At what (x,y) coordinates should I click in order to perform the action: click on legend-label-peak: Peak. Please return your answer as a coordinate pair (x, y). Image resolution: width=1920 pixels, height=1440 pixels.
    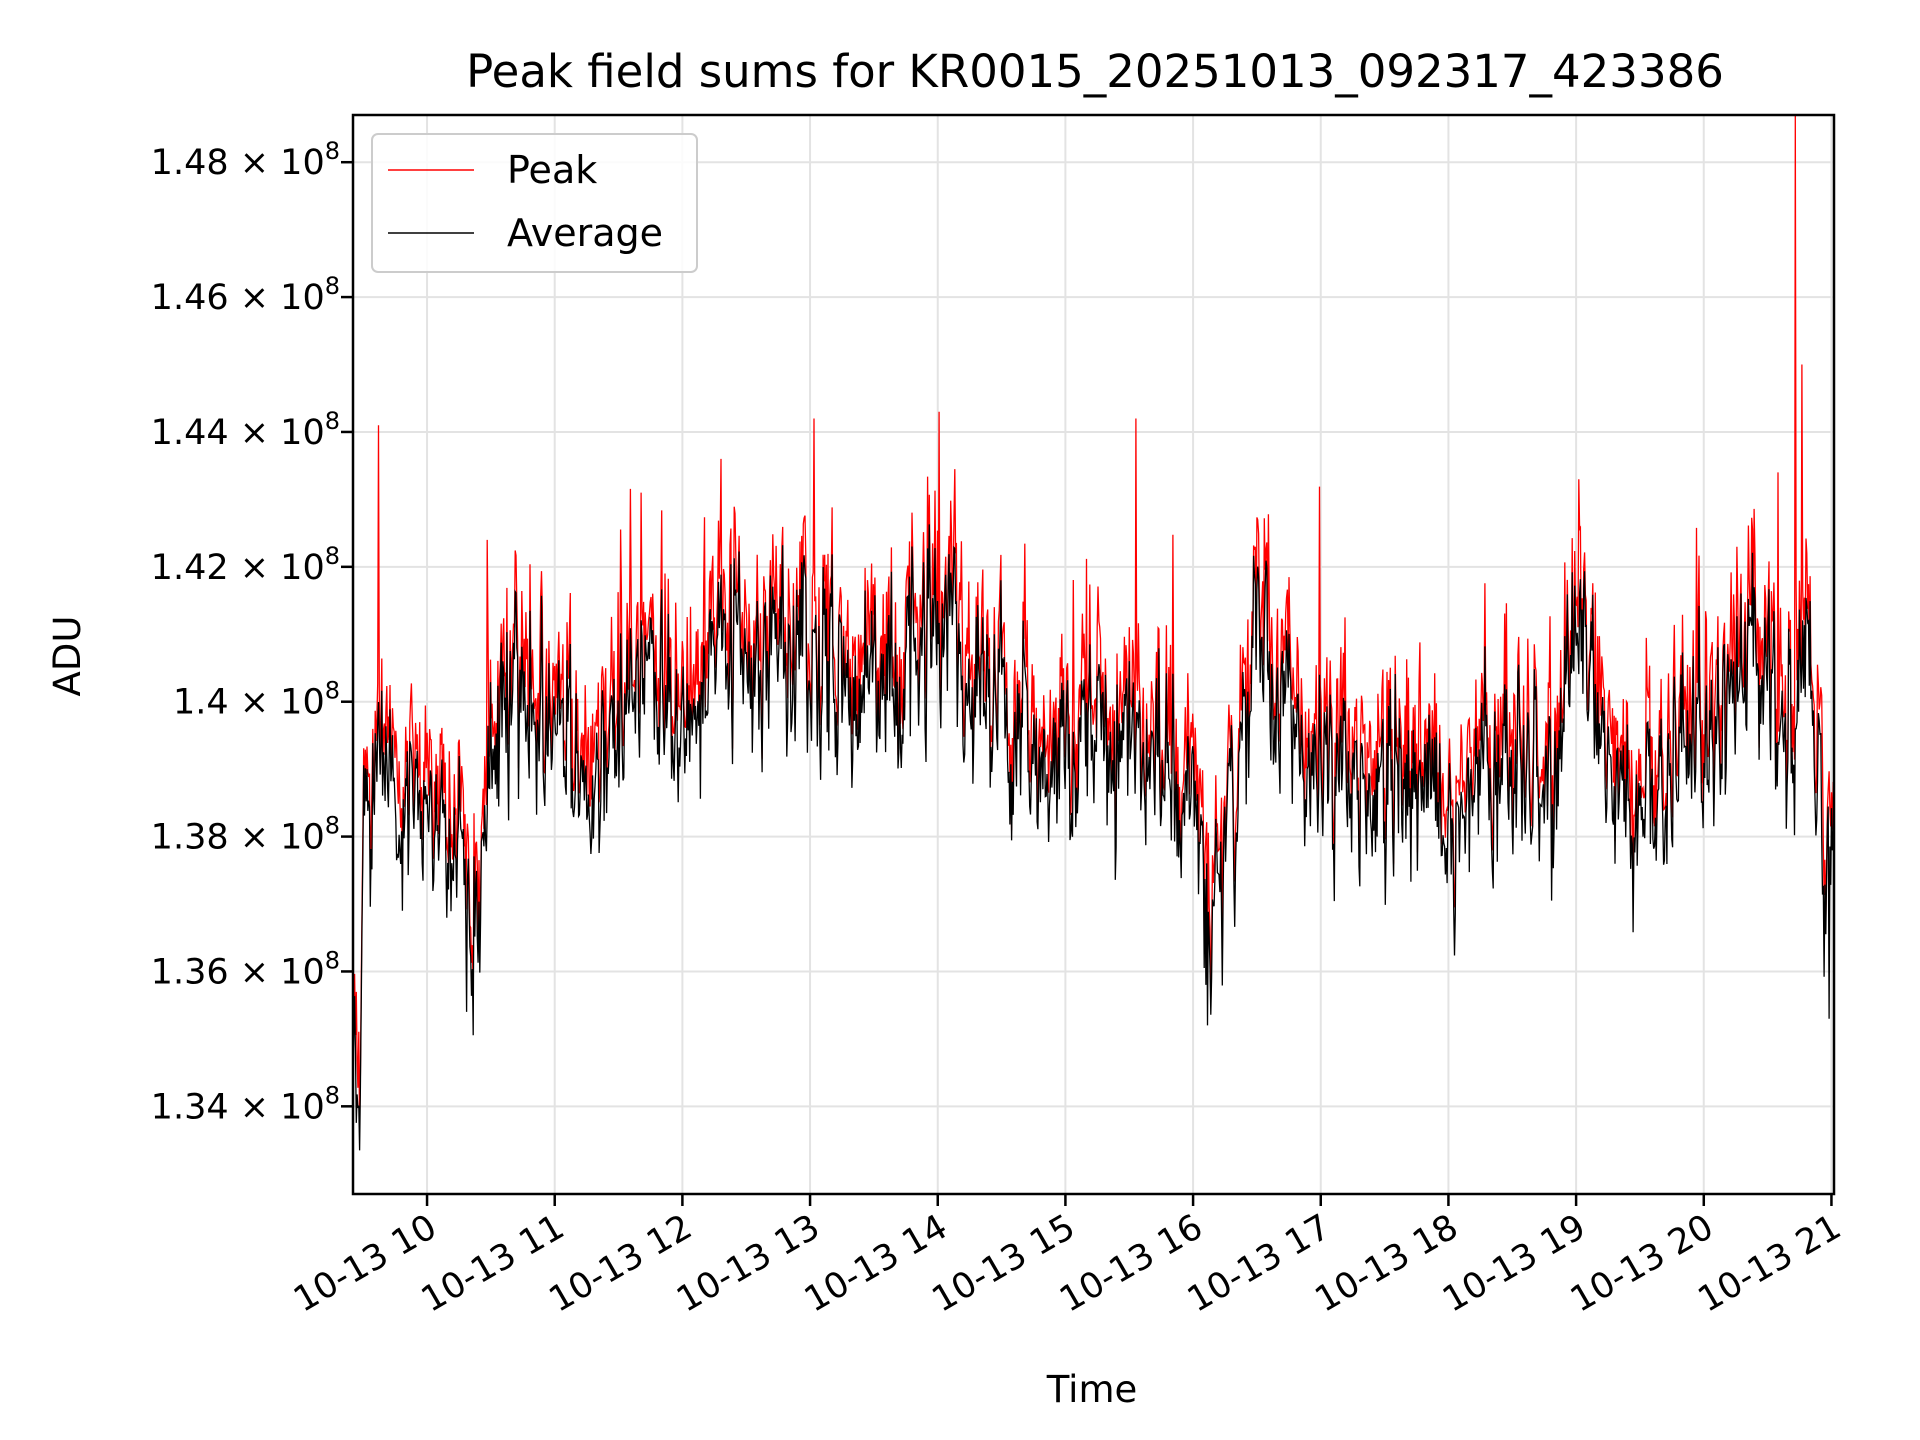
    Looking at the image, I should click on (552, 170).